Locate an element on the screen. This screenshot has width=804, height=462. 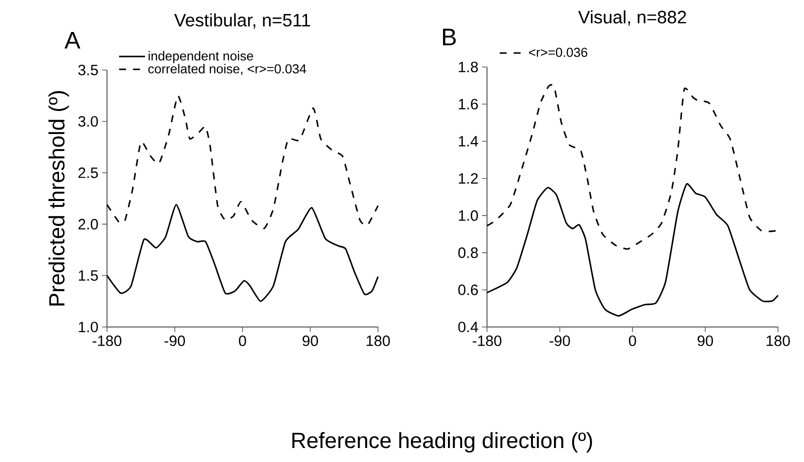
y-tick-label: 2.0 is located at coordinates (88, 224).